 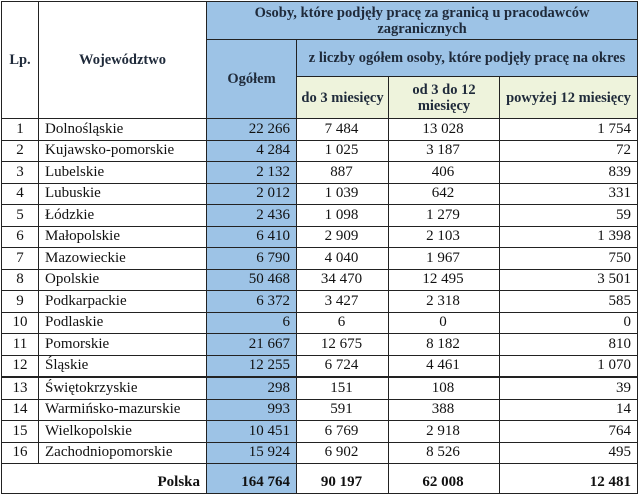 What do you see at coordinates (122, 236) in the screenshot?
I see `row-wojewodztwo: Małopolskie` at bounding box center [122, 236].